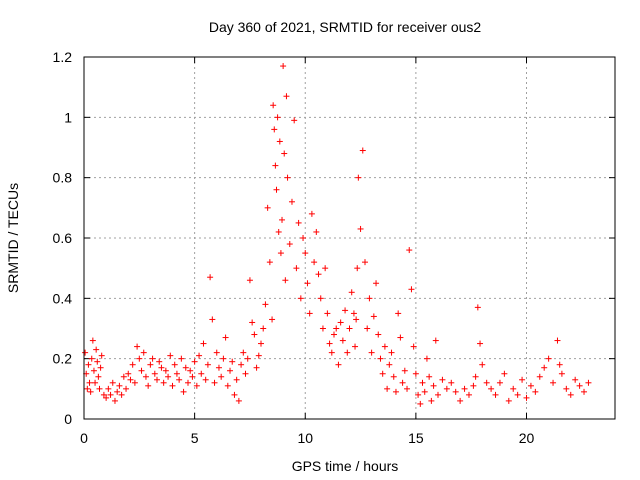 Image resolution: width=640 pixels, height=480 pixels. I want to click on y-axis-label: SRMTID / TECUs, so click(13, 238).